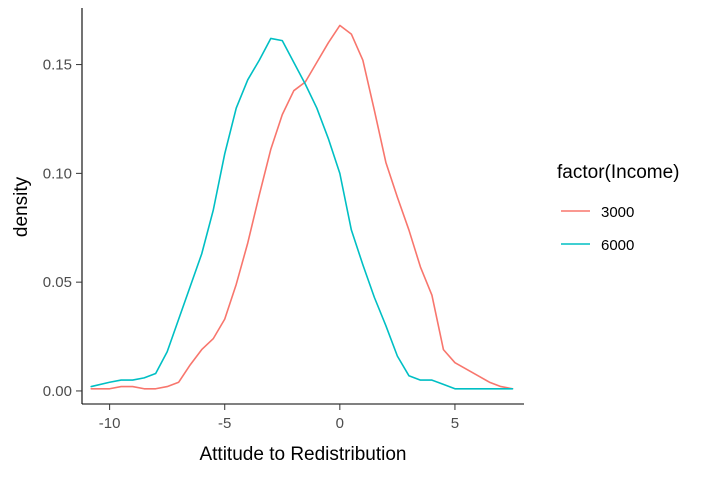  Describe the element at coordinates (455, 423) in the screenshot. I see `x-tick-label: 5` at that location.